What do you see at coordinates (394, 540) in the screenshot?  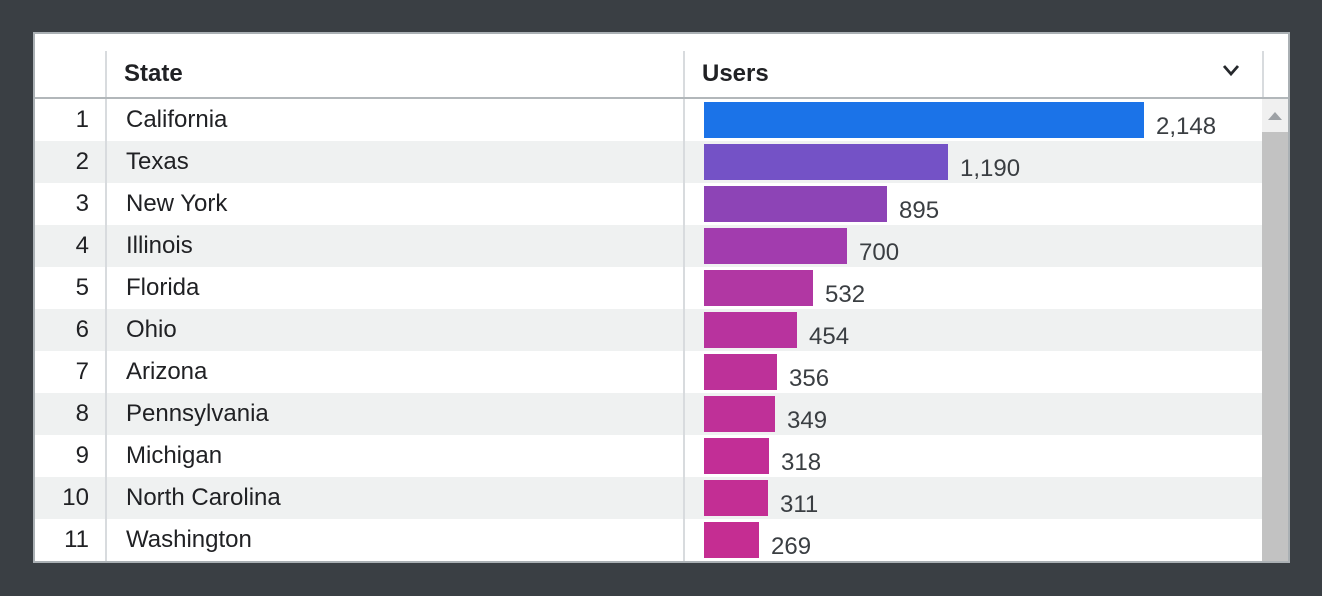 I see `row-state: Washington` at bounding box center [394, 540].